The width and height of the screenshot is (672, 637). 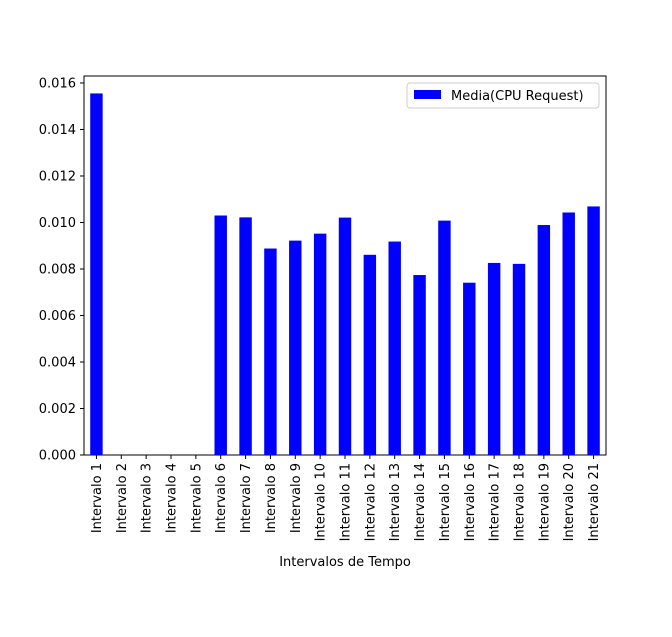 What do you see at coordinates (470, 502) in the screenshot?
I see `x-tick-label: Intervalo 16` at bounding box center [470, 502].